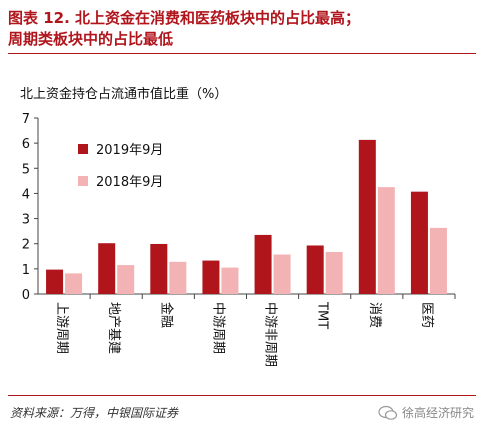 The width and height of the screenshot is (482, 442). Describe the element at coordinates (91, 39) in the screenshot. I see `figure-title-line2: 周期类板块中的占比最低` at that location.